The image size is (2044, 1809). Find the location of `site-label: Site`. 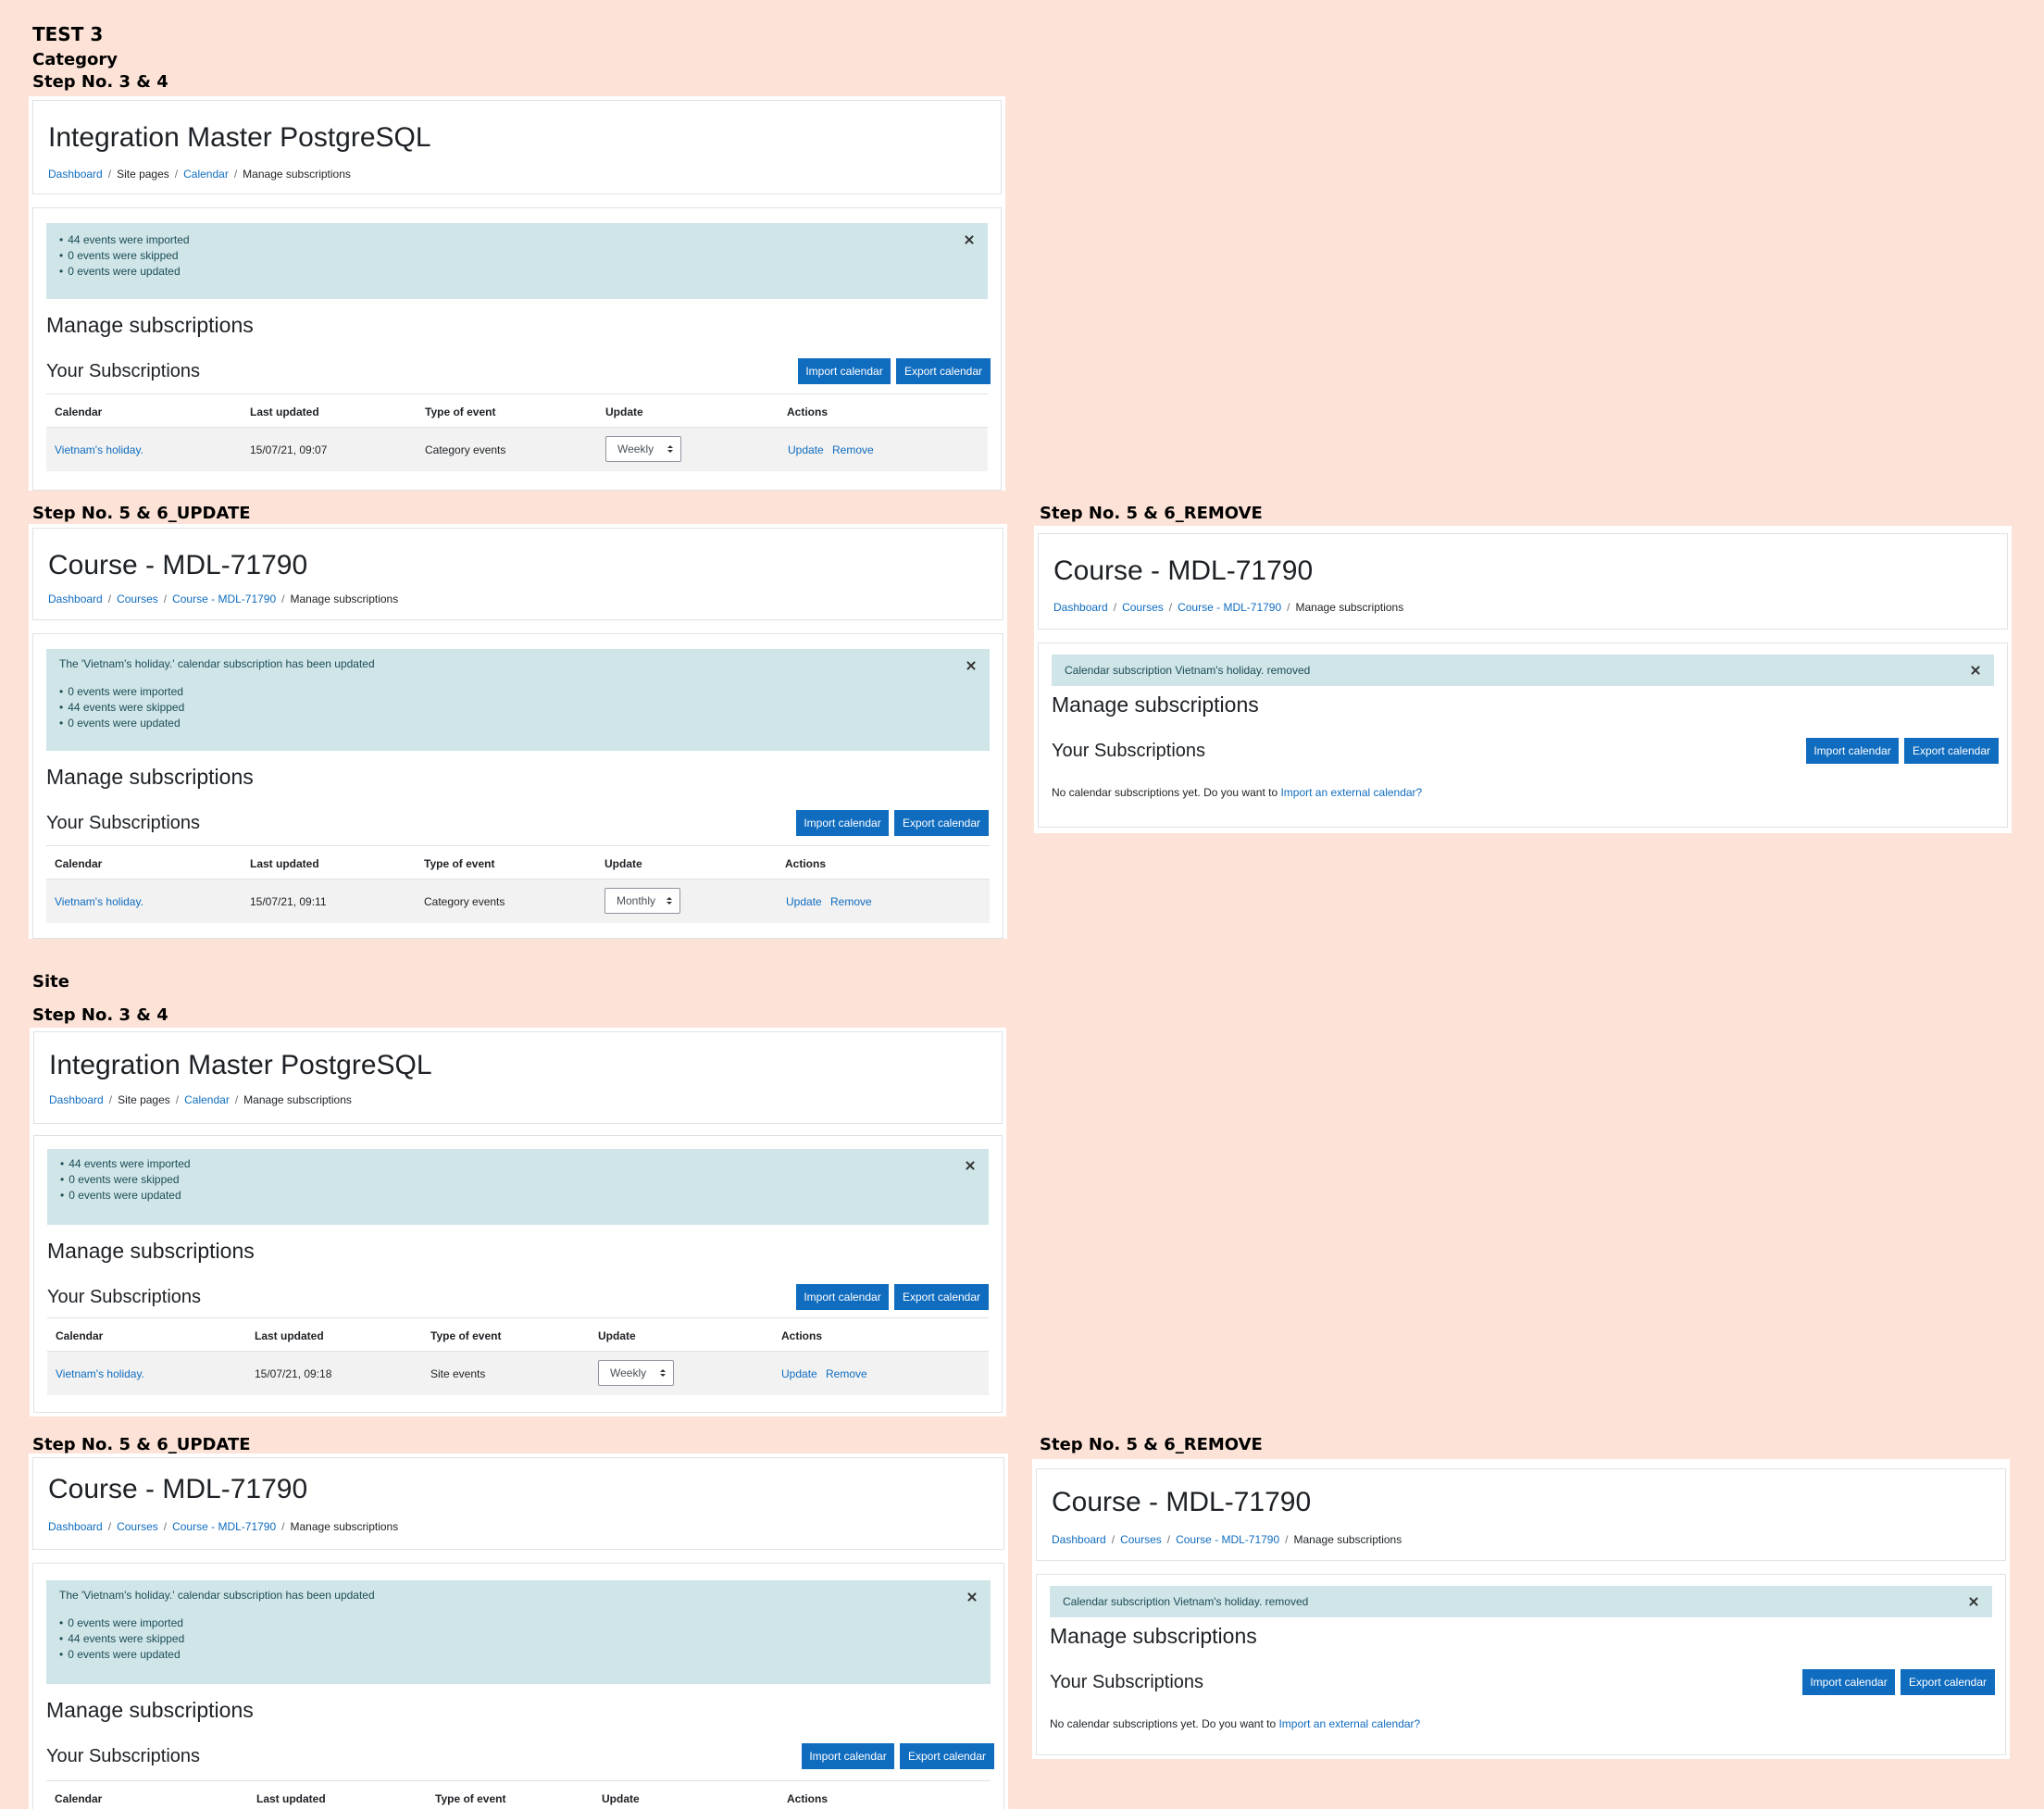

site-label: Site is located at coordinates (50, 982).